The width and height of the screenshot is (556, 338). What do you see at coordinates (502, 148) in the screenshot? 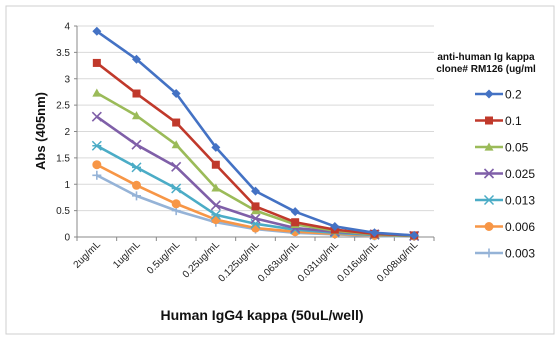
I see `legend-entry: 0.05` at bounding box center [502, 148].